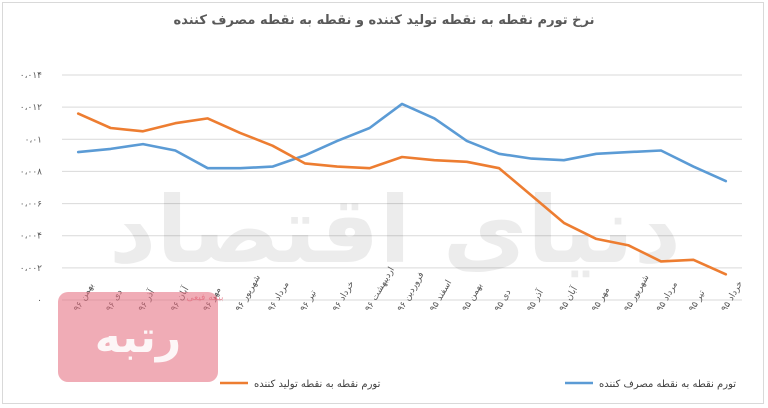 The width and height of the screenshot is (768, 408). What do you see at coordinates (343, 296) in the screenshot?
I see `x-tick-label: خرداد ۹۶` at bounding box center [343, 296].